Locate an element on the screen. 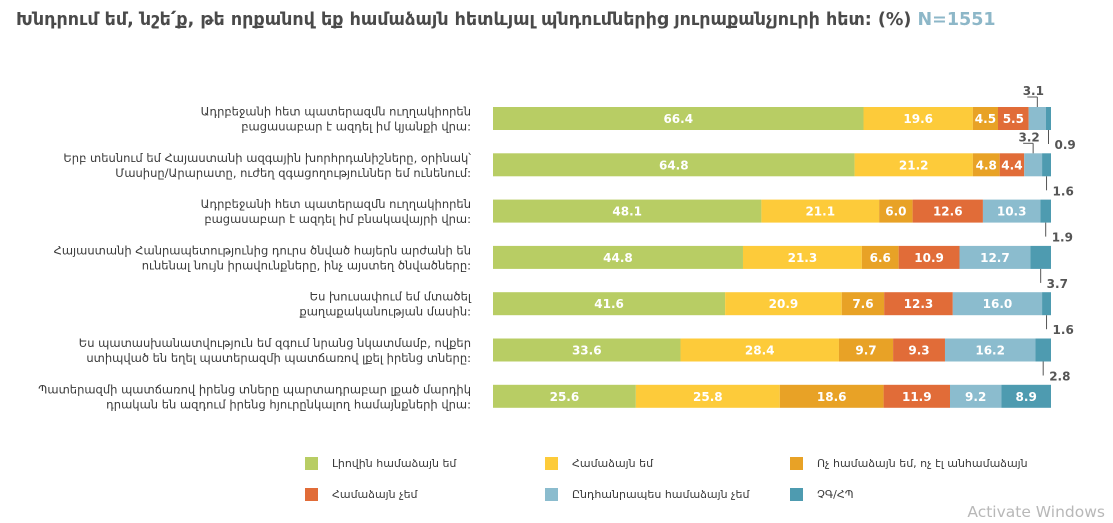 The height and width of the screenshot is (523, 1113). legend-item: Համաձայն եմ is located at coordinates (599, 463).